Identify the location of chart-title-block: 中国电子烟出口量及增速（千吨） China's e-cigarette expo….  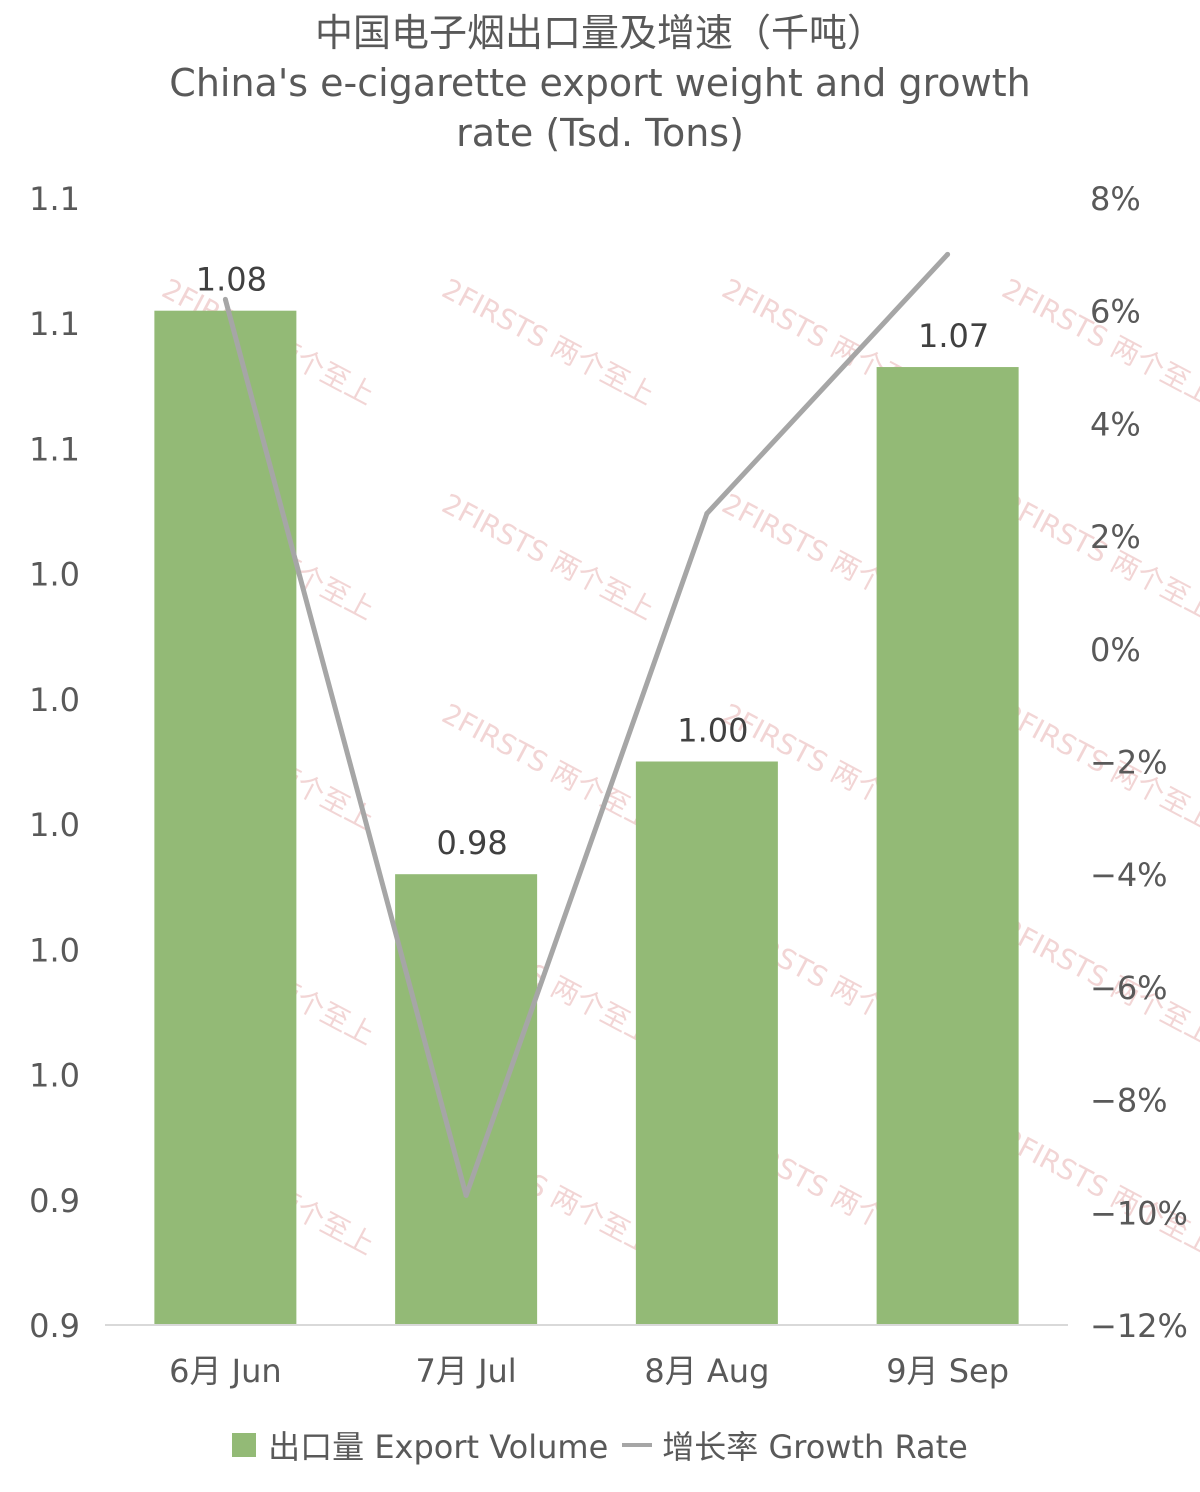
(600, 83).